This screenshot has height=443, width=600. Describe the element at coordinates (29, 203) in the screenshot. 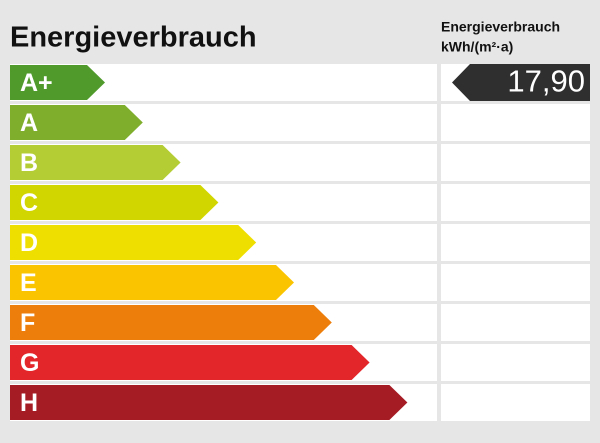

I see `class-label: C` at that location.